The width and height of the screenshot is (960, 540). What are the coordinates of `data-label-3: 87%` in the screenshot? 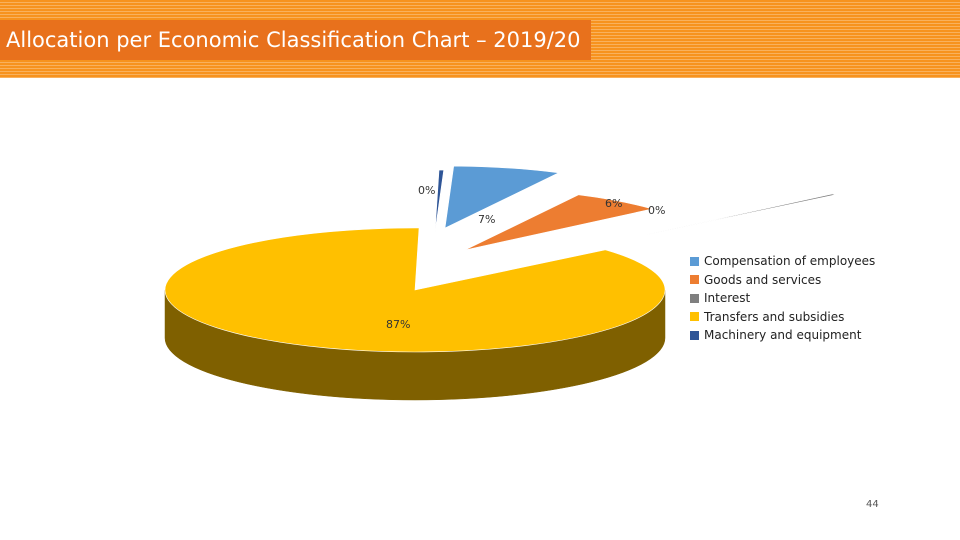 It's located at (398, 324).